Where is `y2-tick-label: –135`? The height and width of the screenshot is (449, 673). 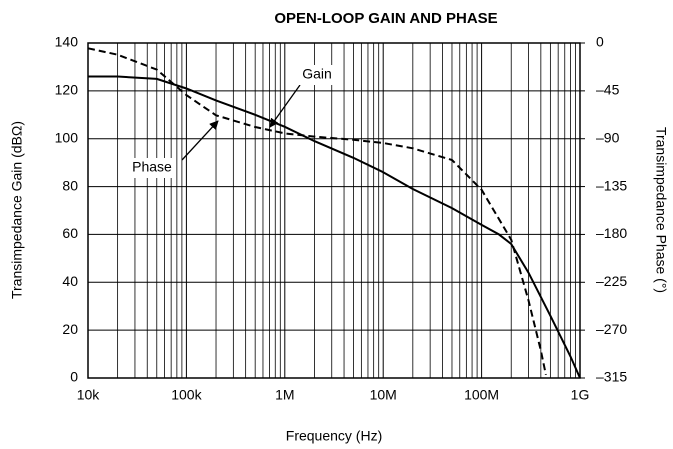 y2-tick-label: –135 is located at coordinates (611, 185).